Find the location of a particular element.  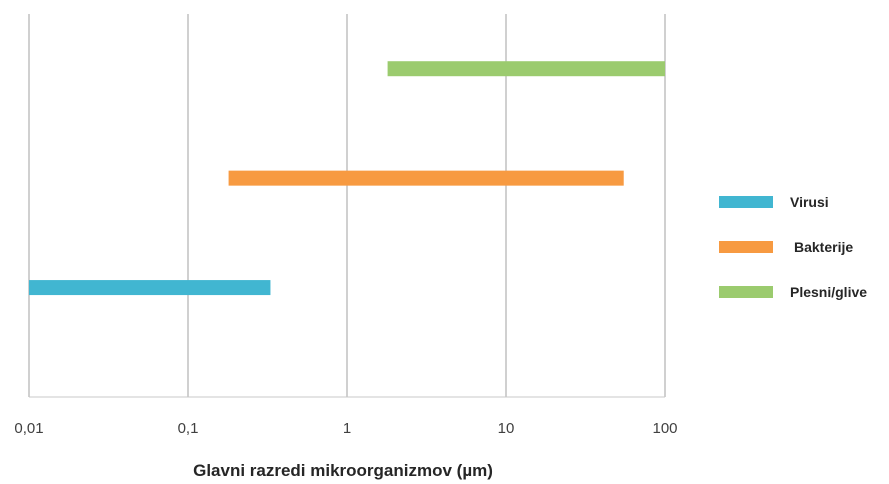

legend-label-2: Plesni/glive is located at coordinates (828, 292).